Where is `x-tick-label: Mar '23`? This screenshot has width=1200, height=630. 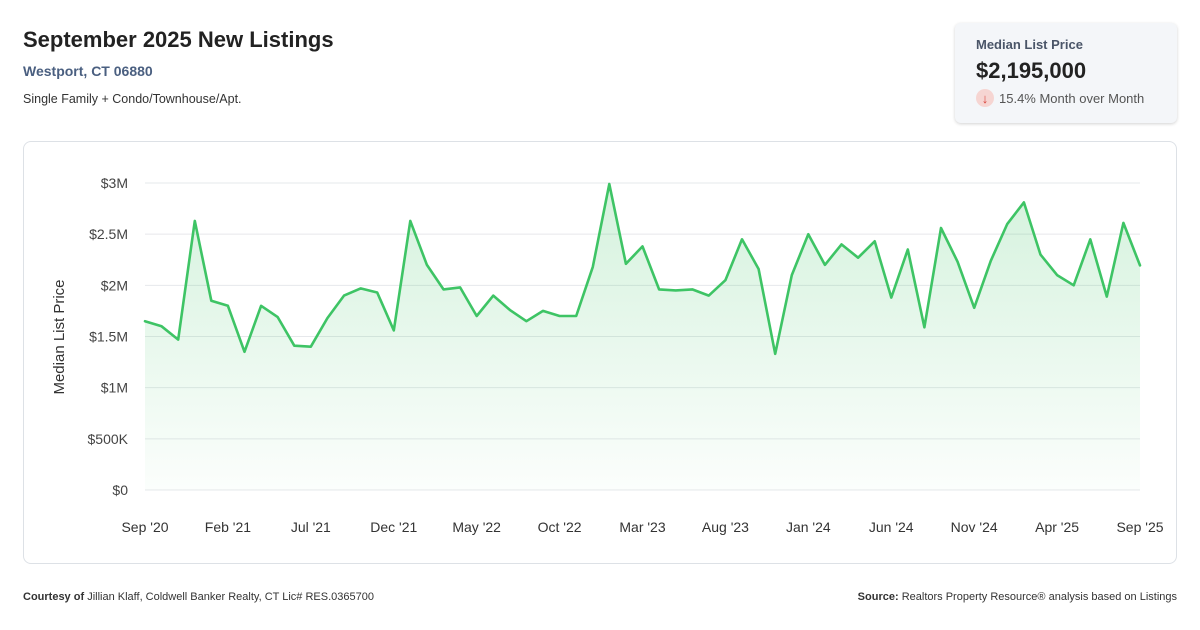 x-tick-label: Mar '23 is located at coordinates (642, 527).